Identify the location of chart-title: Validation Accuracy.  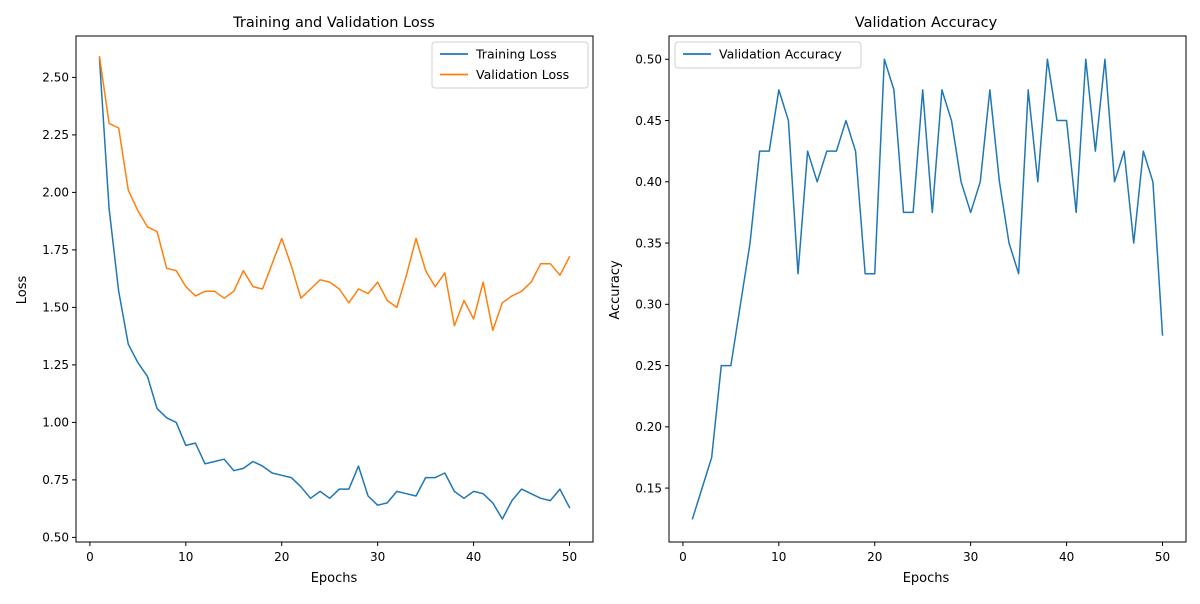
(926, 23).